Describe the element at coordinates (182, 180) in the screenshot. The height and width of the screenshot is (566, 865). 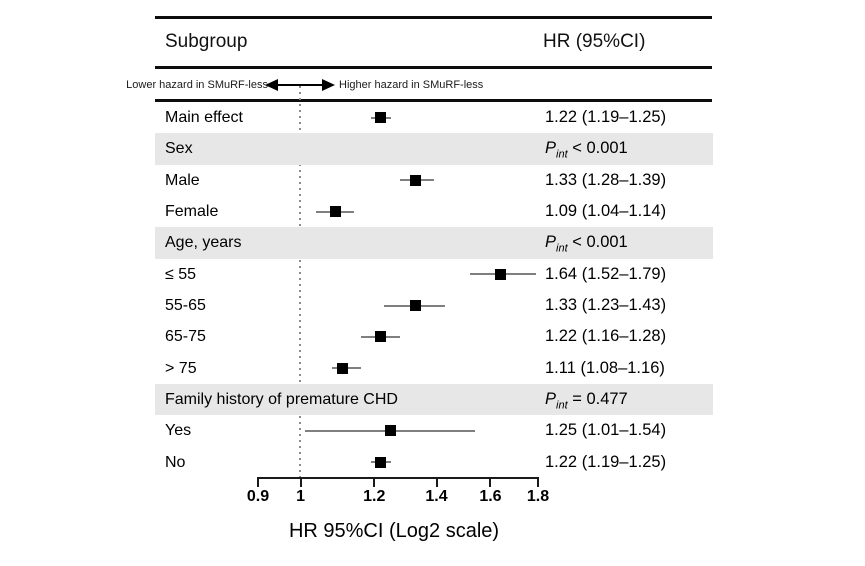
I see `row-label: Male` at that location.